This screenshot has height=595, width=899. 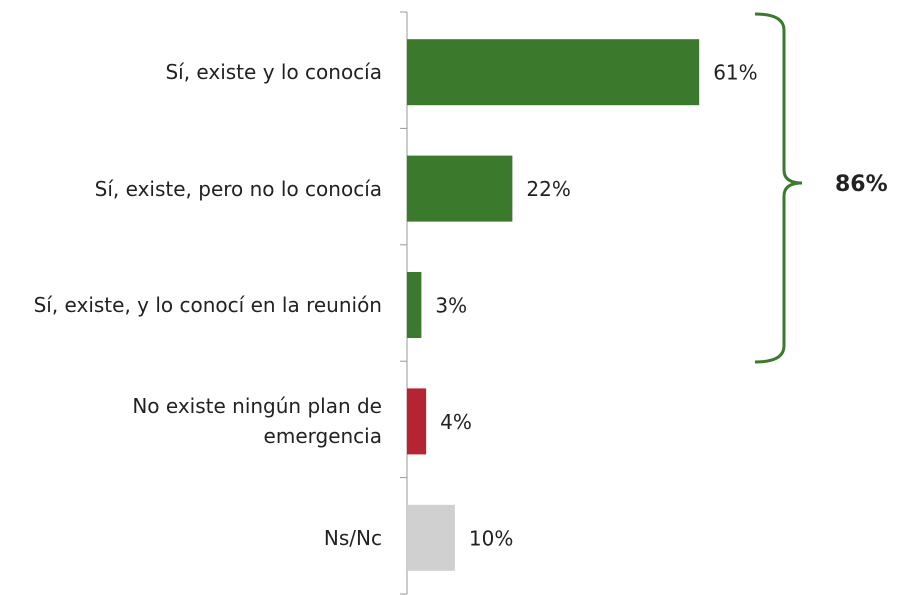 I want to click on value-label: 4%, so click(x=456, y=422).